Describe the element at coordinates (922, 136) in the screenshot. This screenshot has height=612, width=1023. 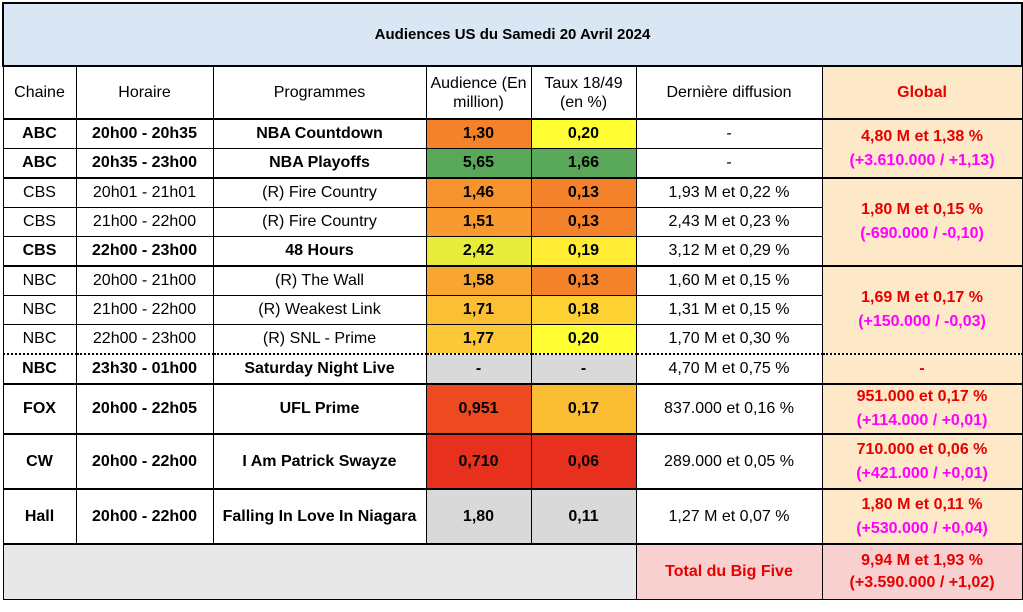
I see `global-main: 4,80 M et 1,38 %` at that location.